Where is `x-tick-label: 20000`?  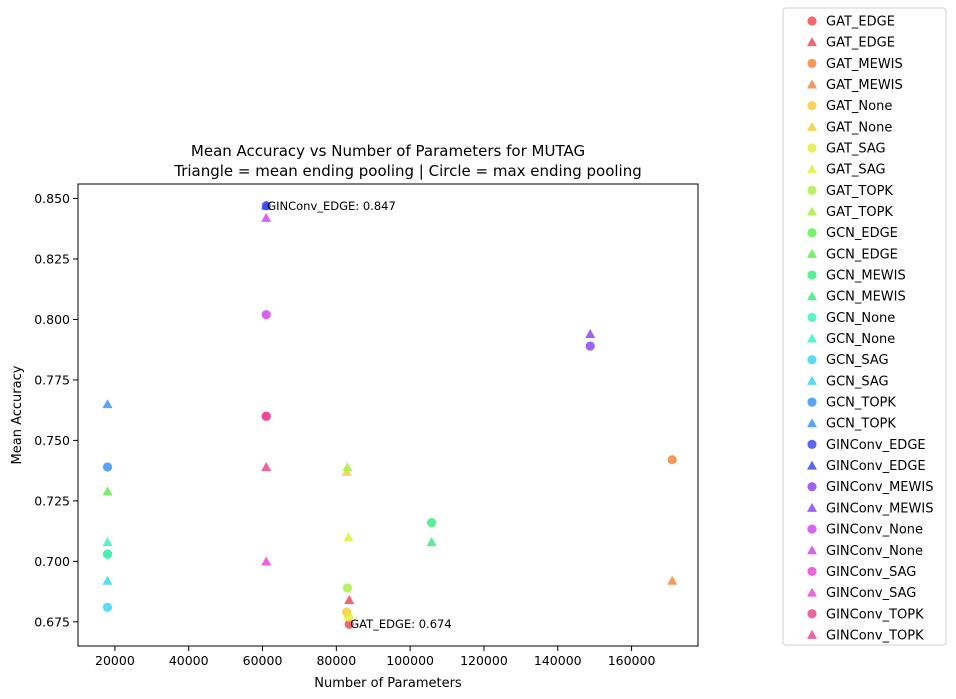 x-tick-label: 20000 is located at coordinates (115, 660).